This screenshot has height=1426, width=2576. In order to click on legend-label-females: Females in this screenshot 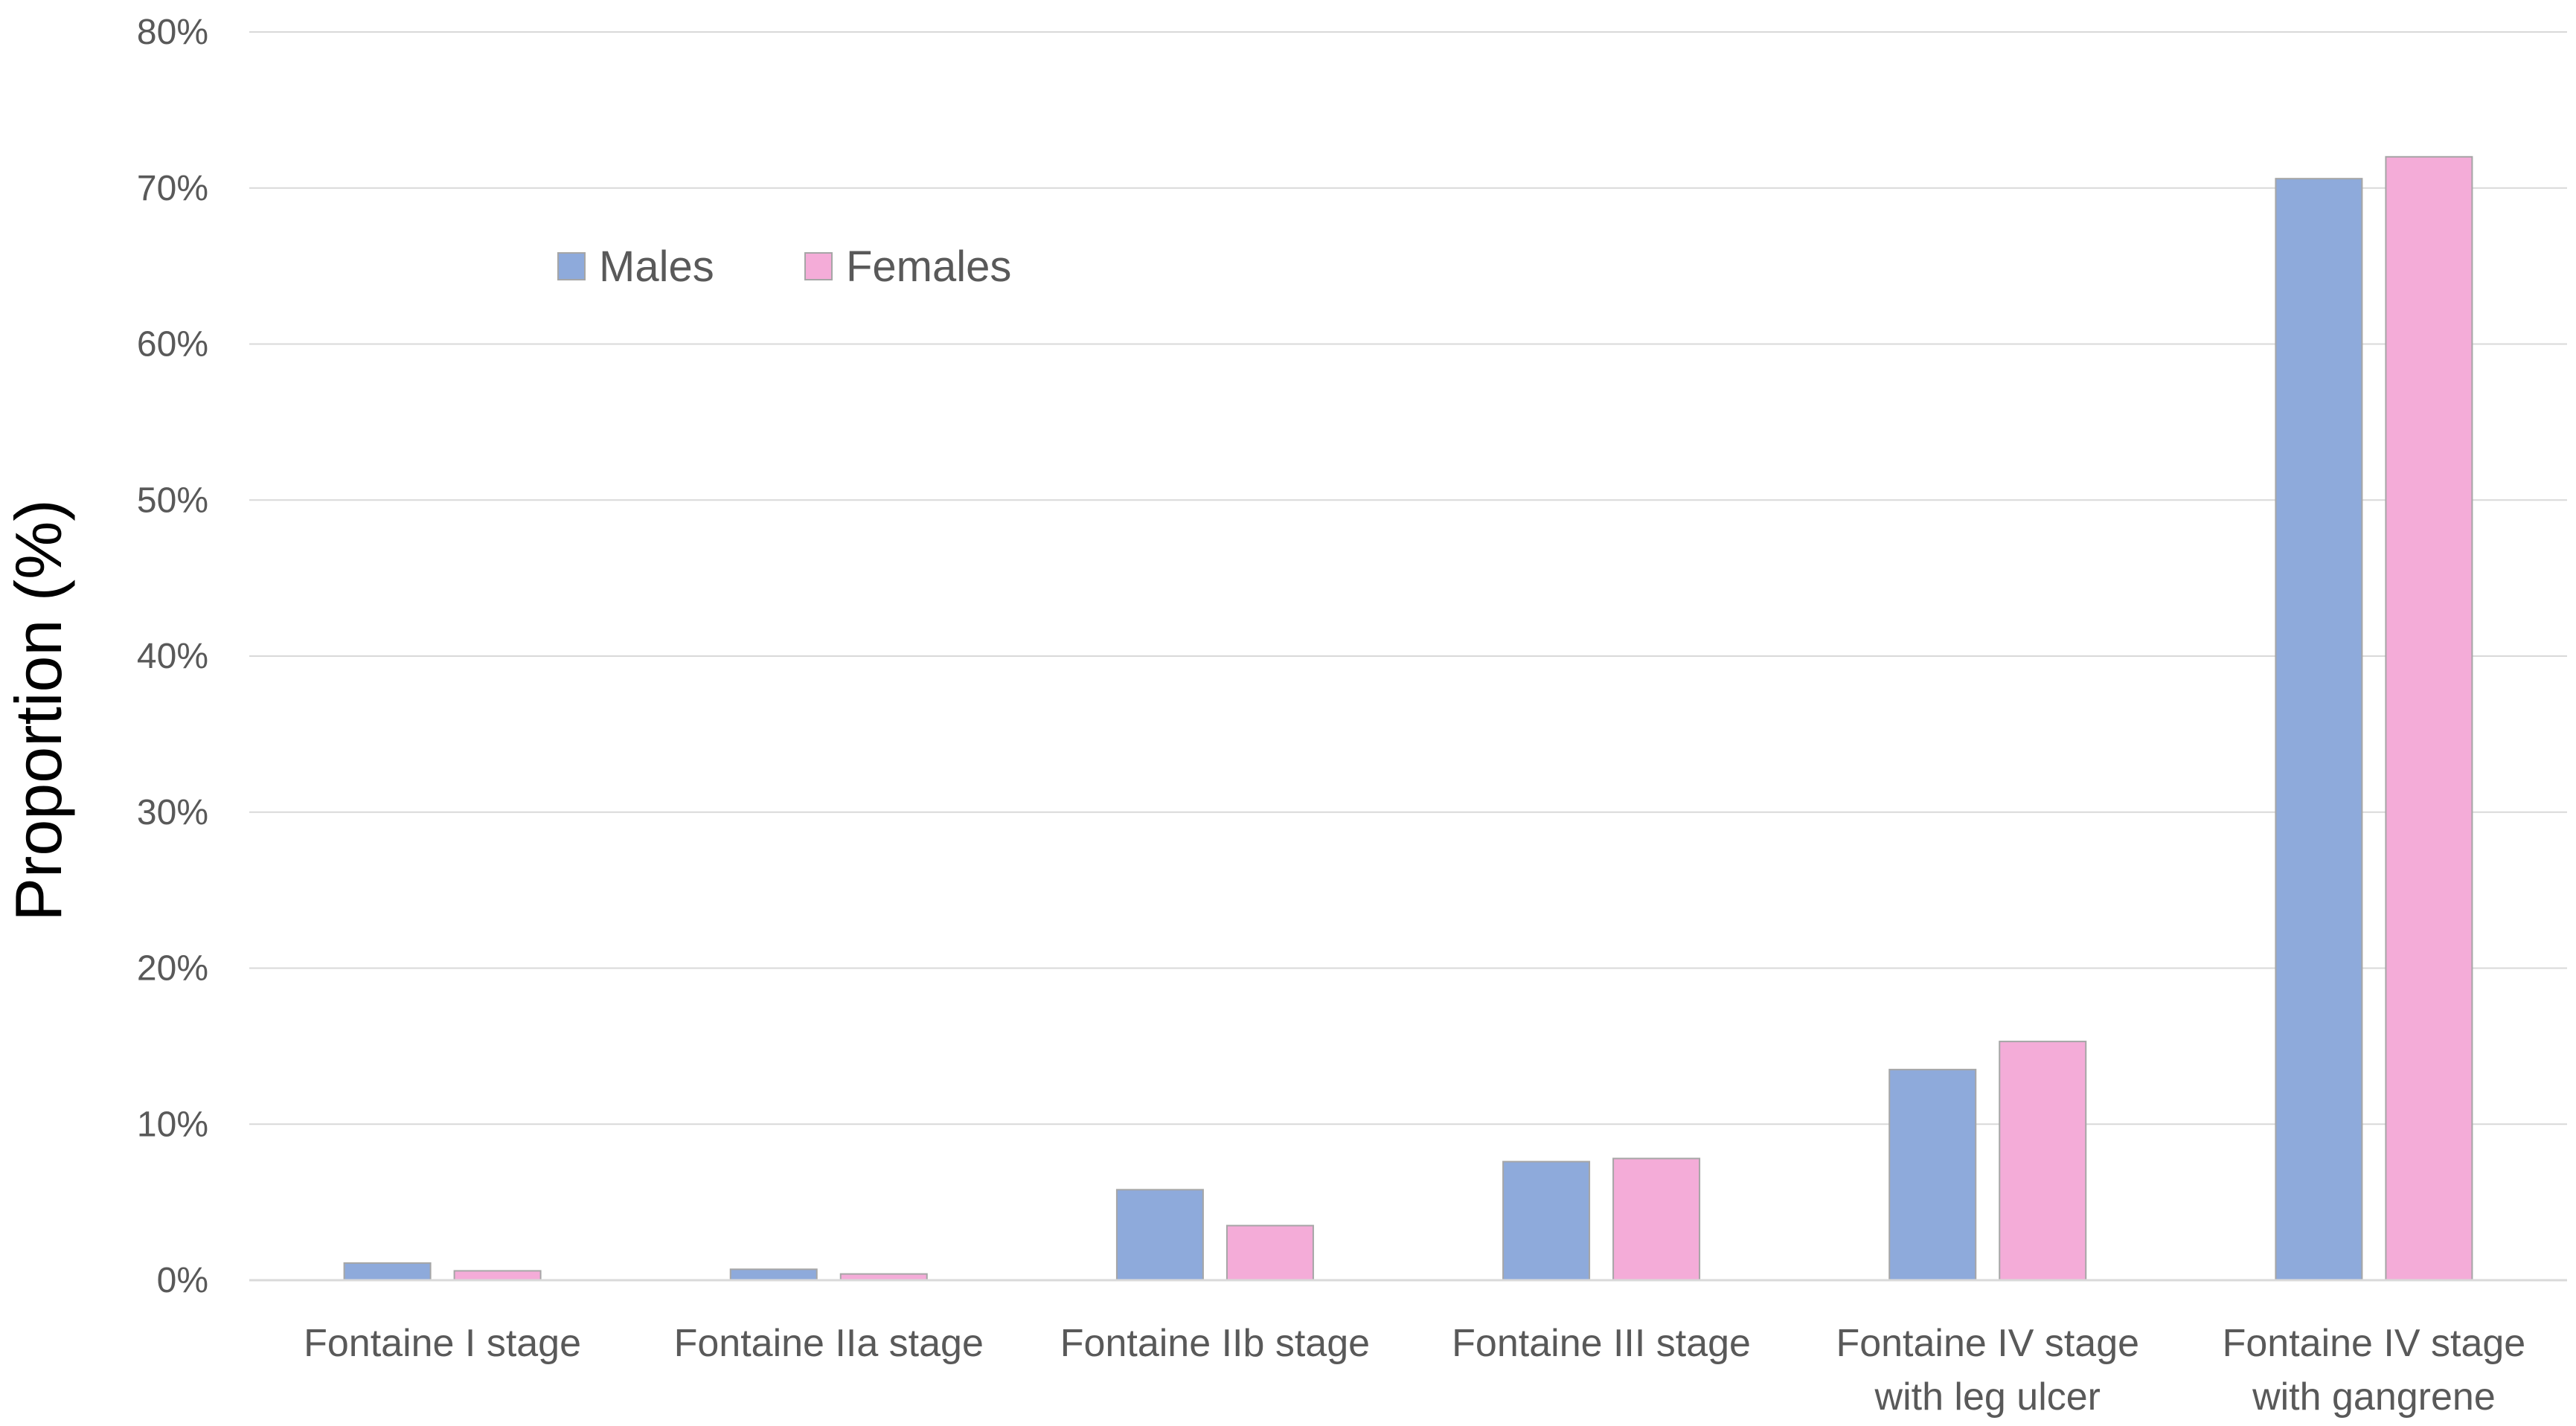, I will do `click(928, 267)`.